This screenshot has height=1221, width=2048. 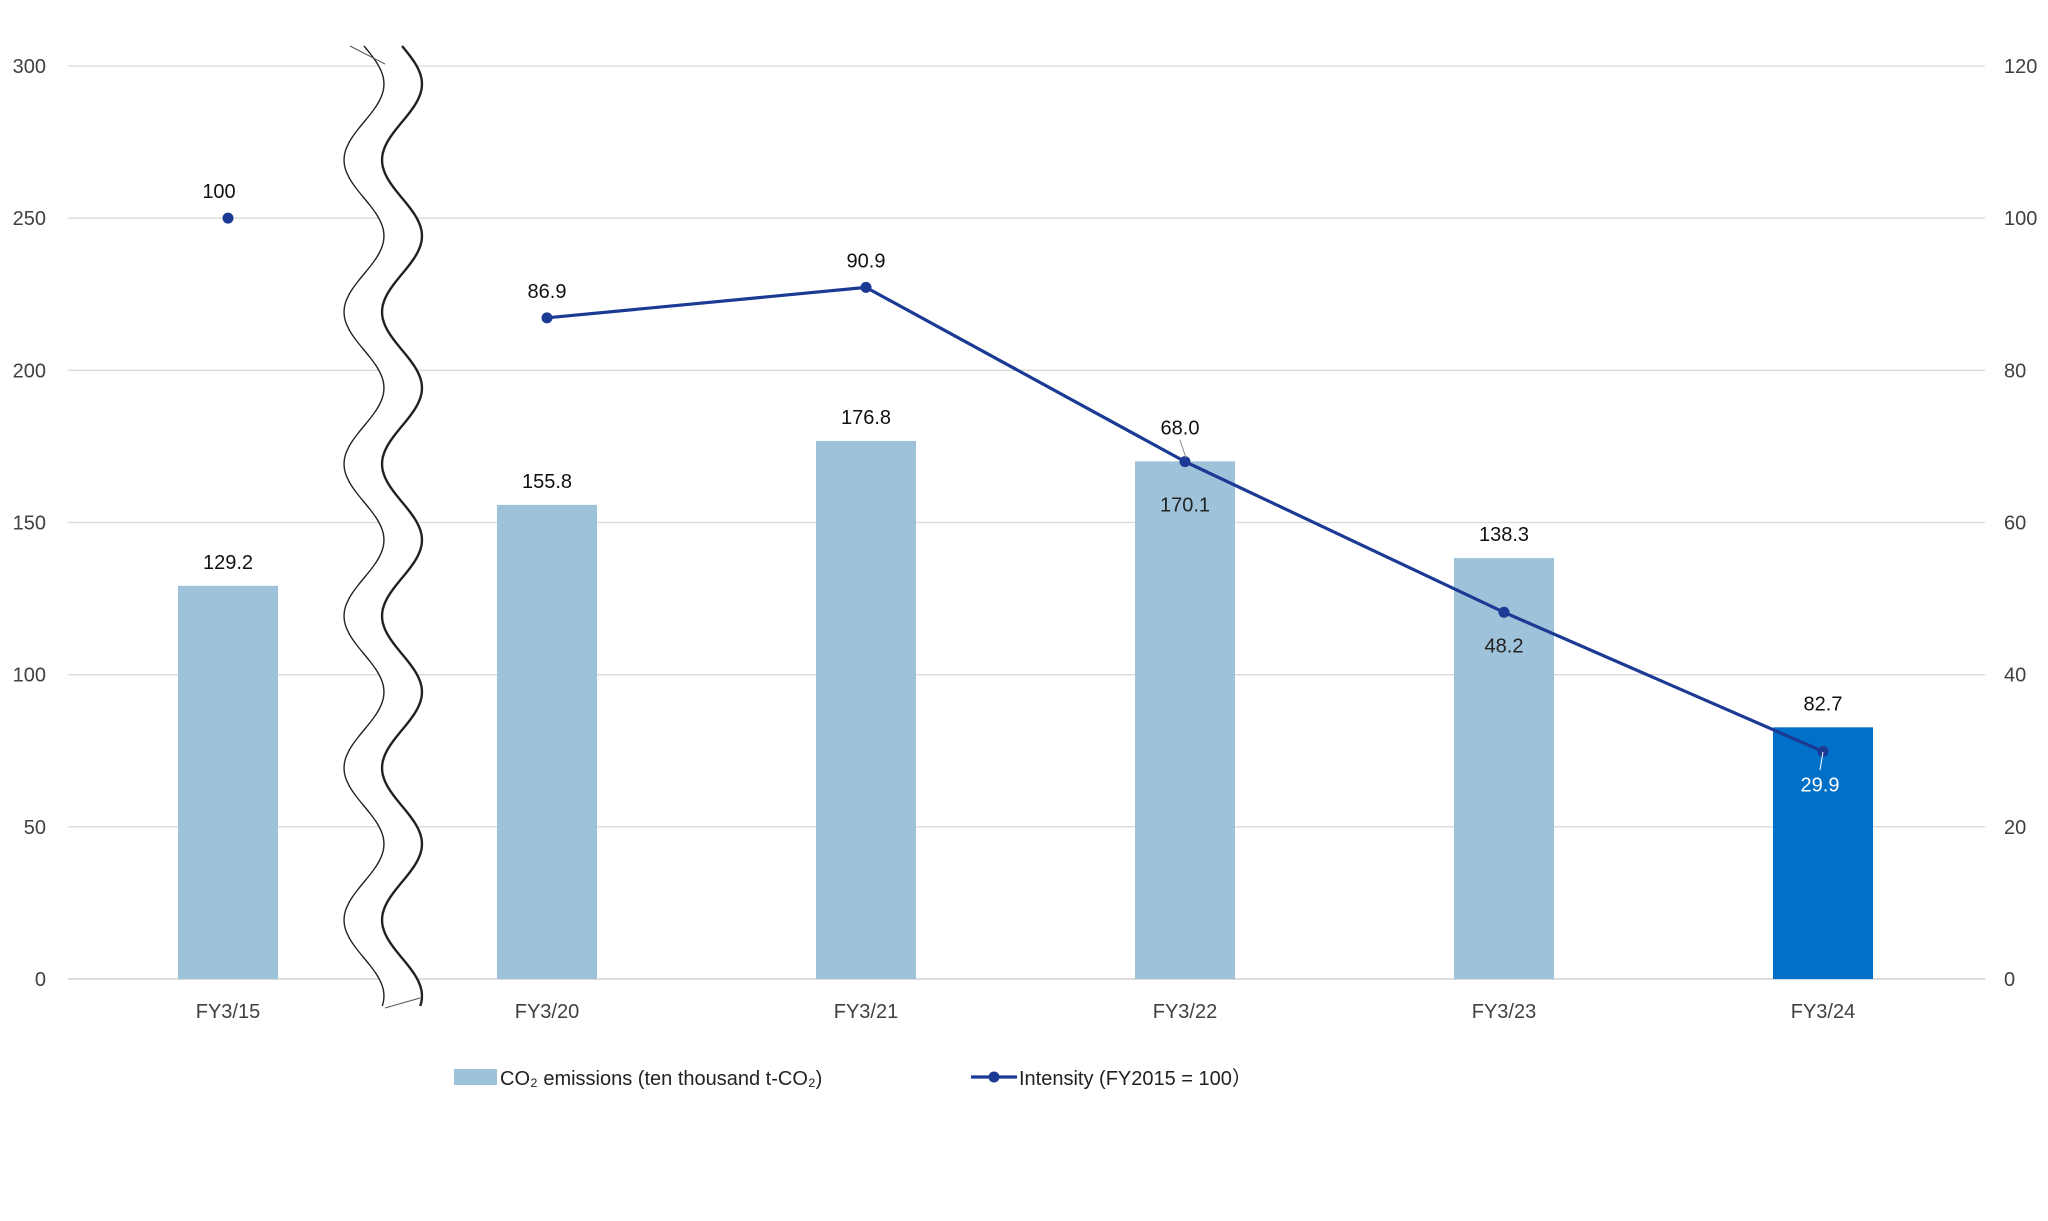 What do you see at coordinates (2020, 67) in the screenshot?
I see `y-right-tick-label: 120` at bounding box center [2020, 67].